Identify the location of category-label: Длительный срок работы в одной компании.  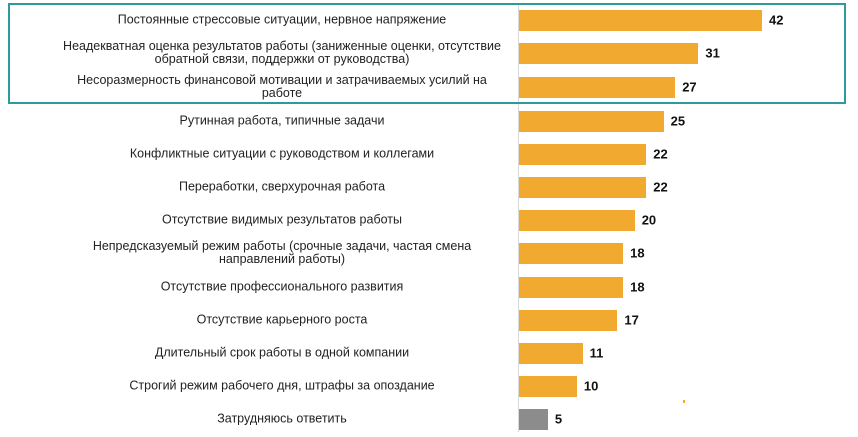
(282, 352).